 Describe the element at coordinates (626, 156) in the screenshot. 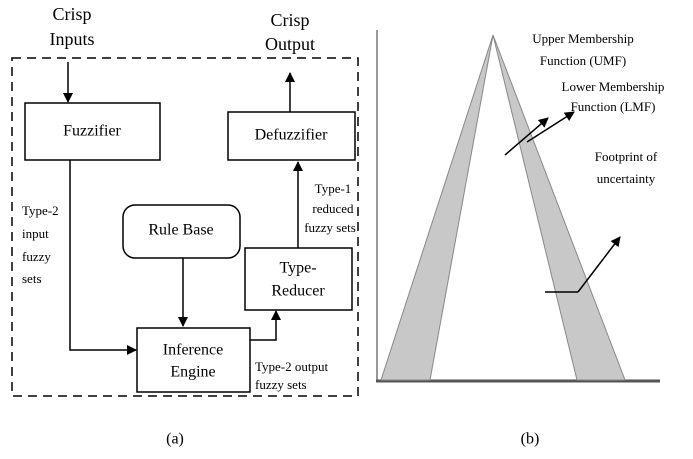

I see `label: Footprint of` at that location.